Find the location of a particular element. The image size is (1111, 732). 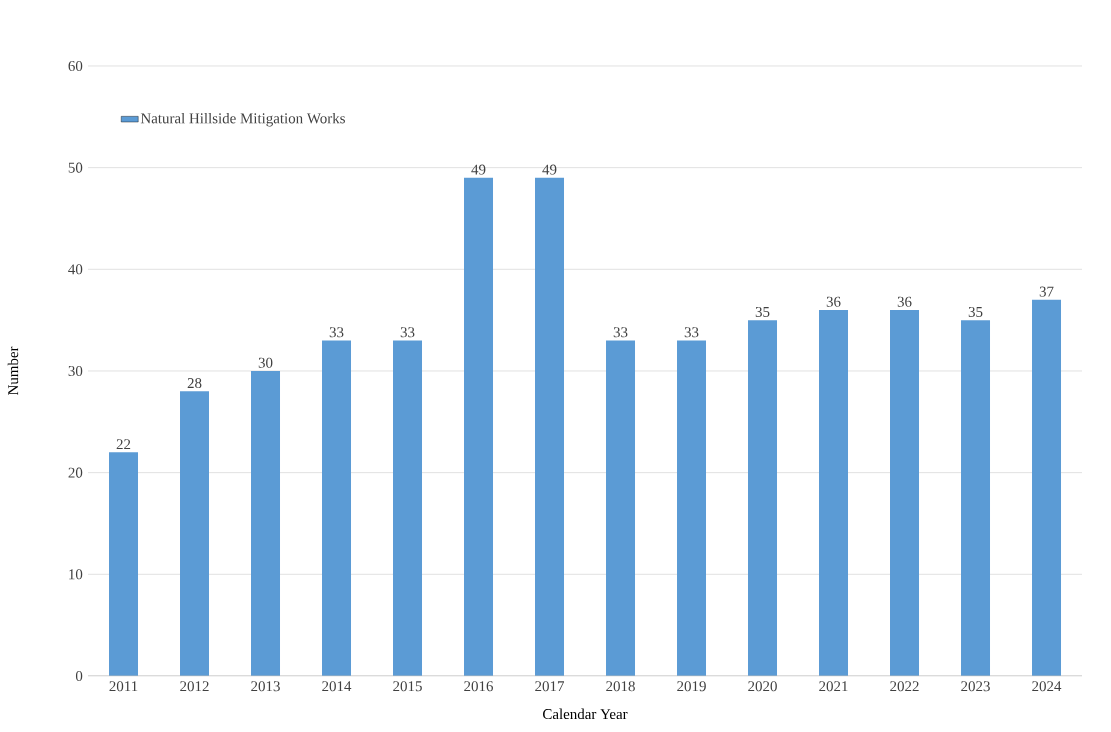

x-tick-label: 2016 is located at coordinates (479, 686).